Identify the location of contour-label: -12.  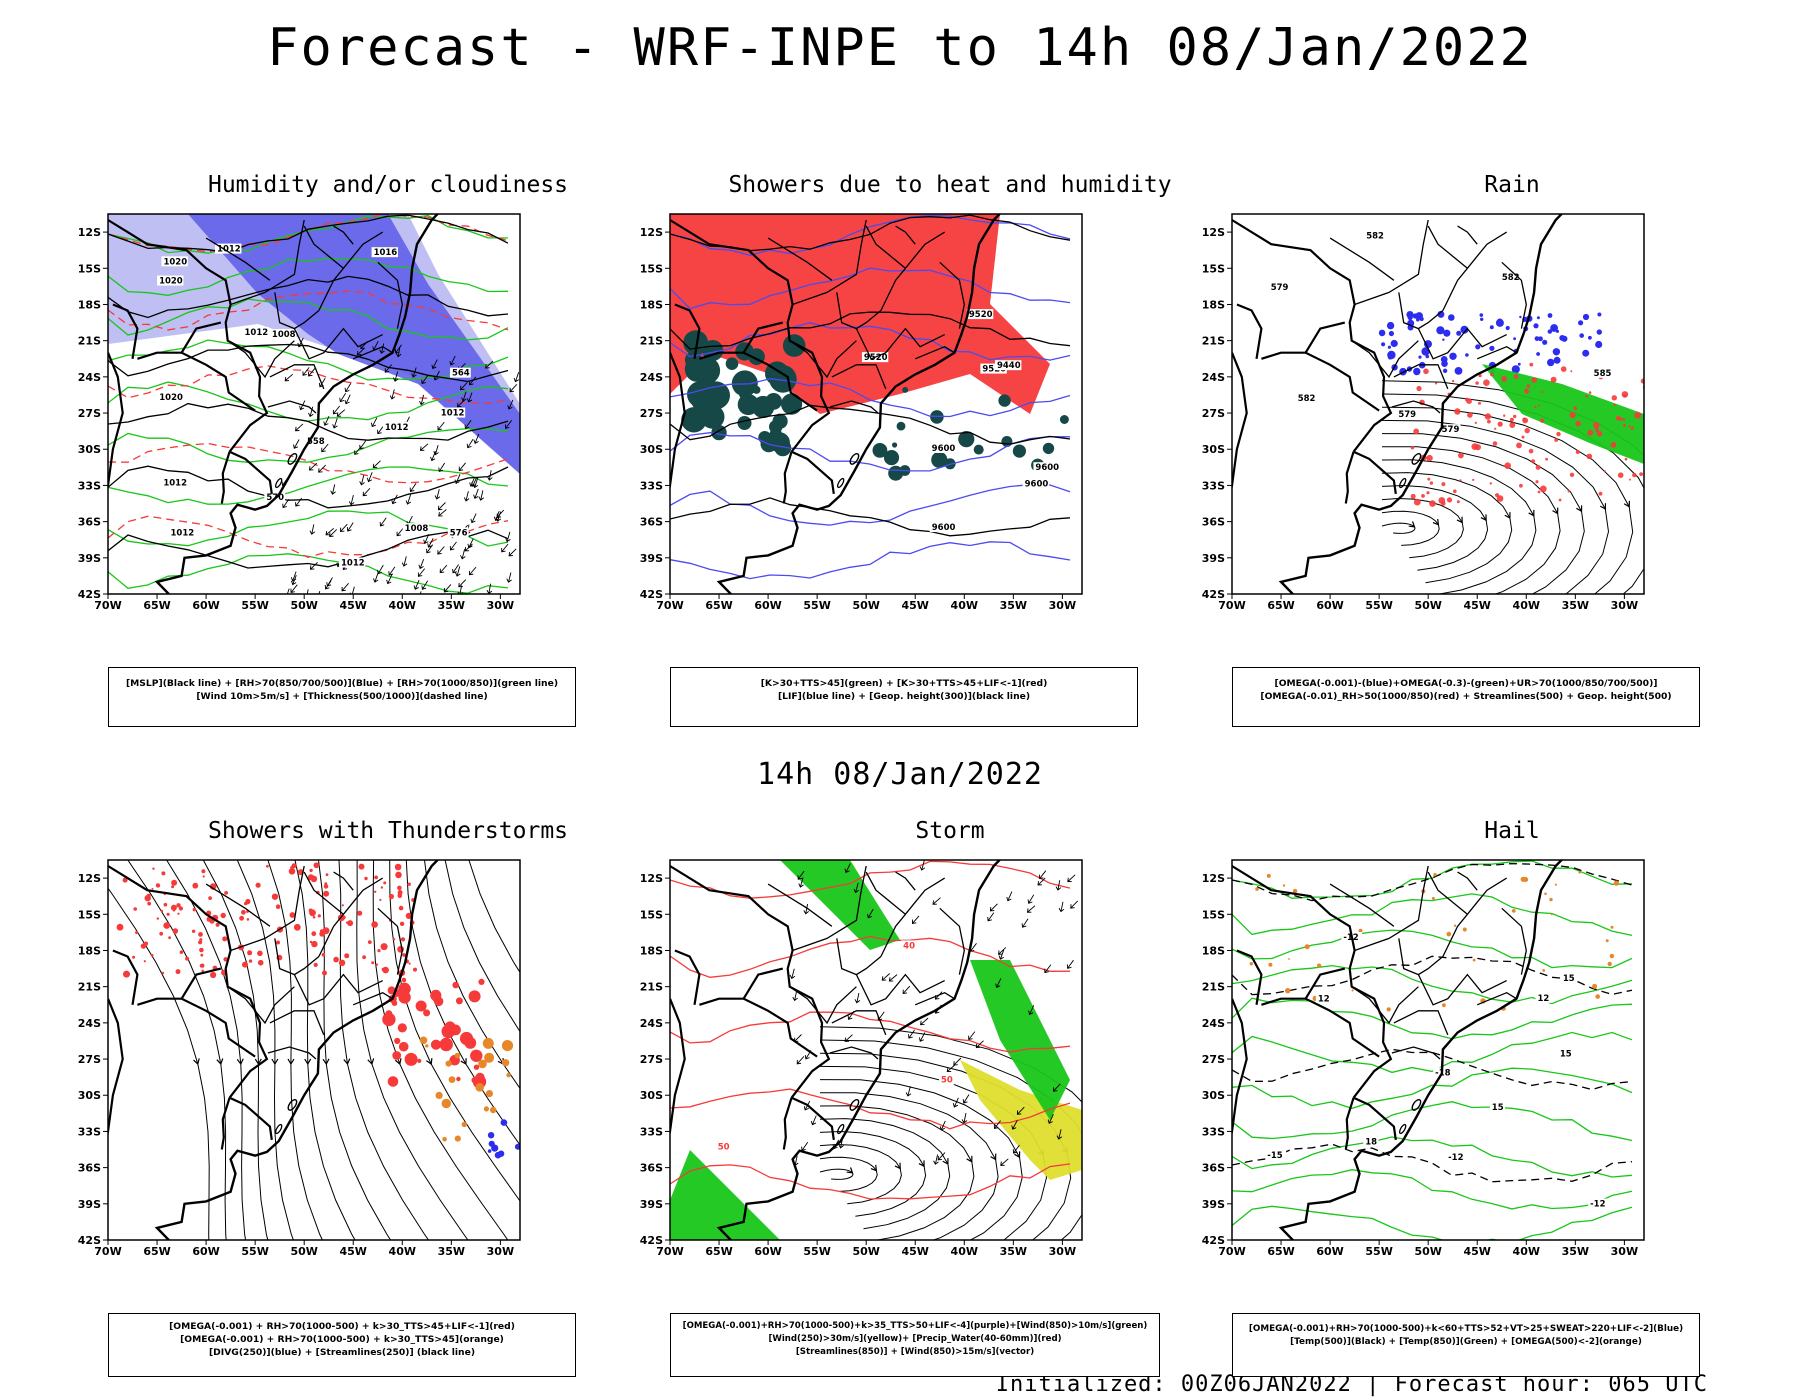
(1597, 1205).